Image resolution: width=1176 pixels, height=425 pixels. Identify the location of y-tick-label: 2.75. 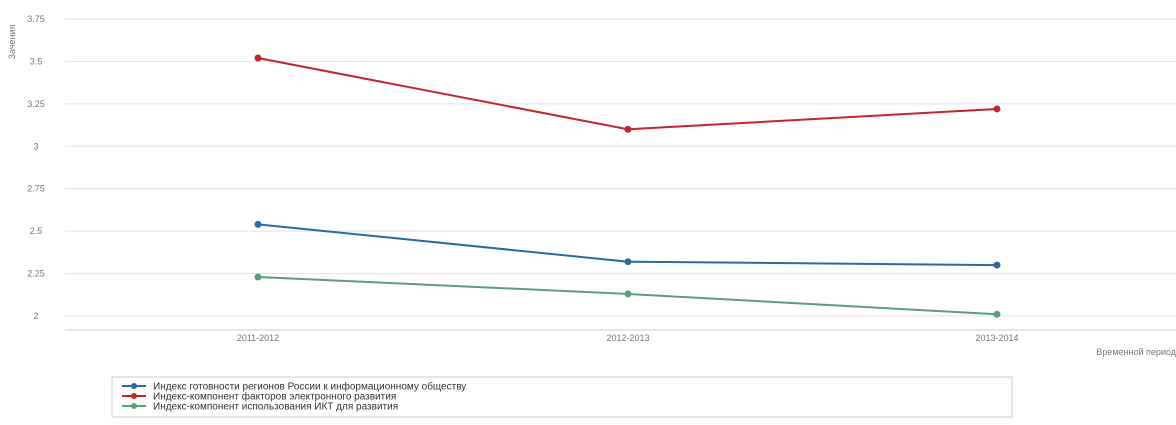
(36, 189).